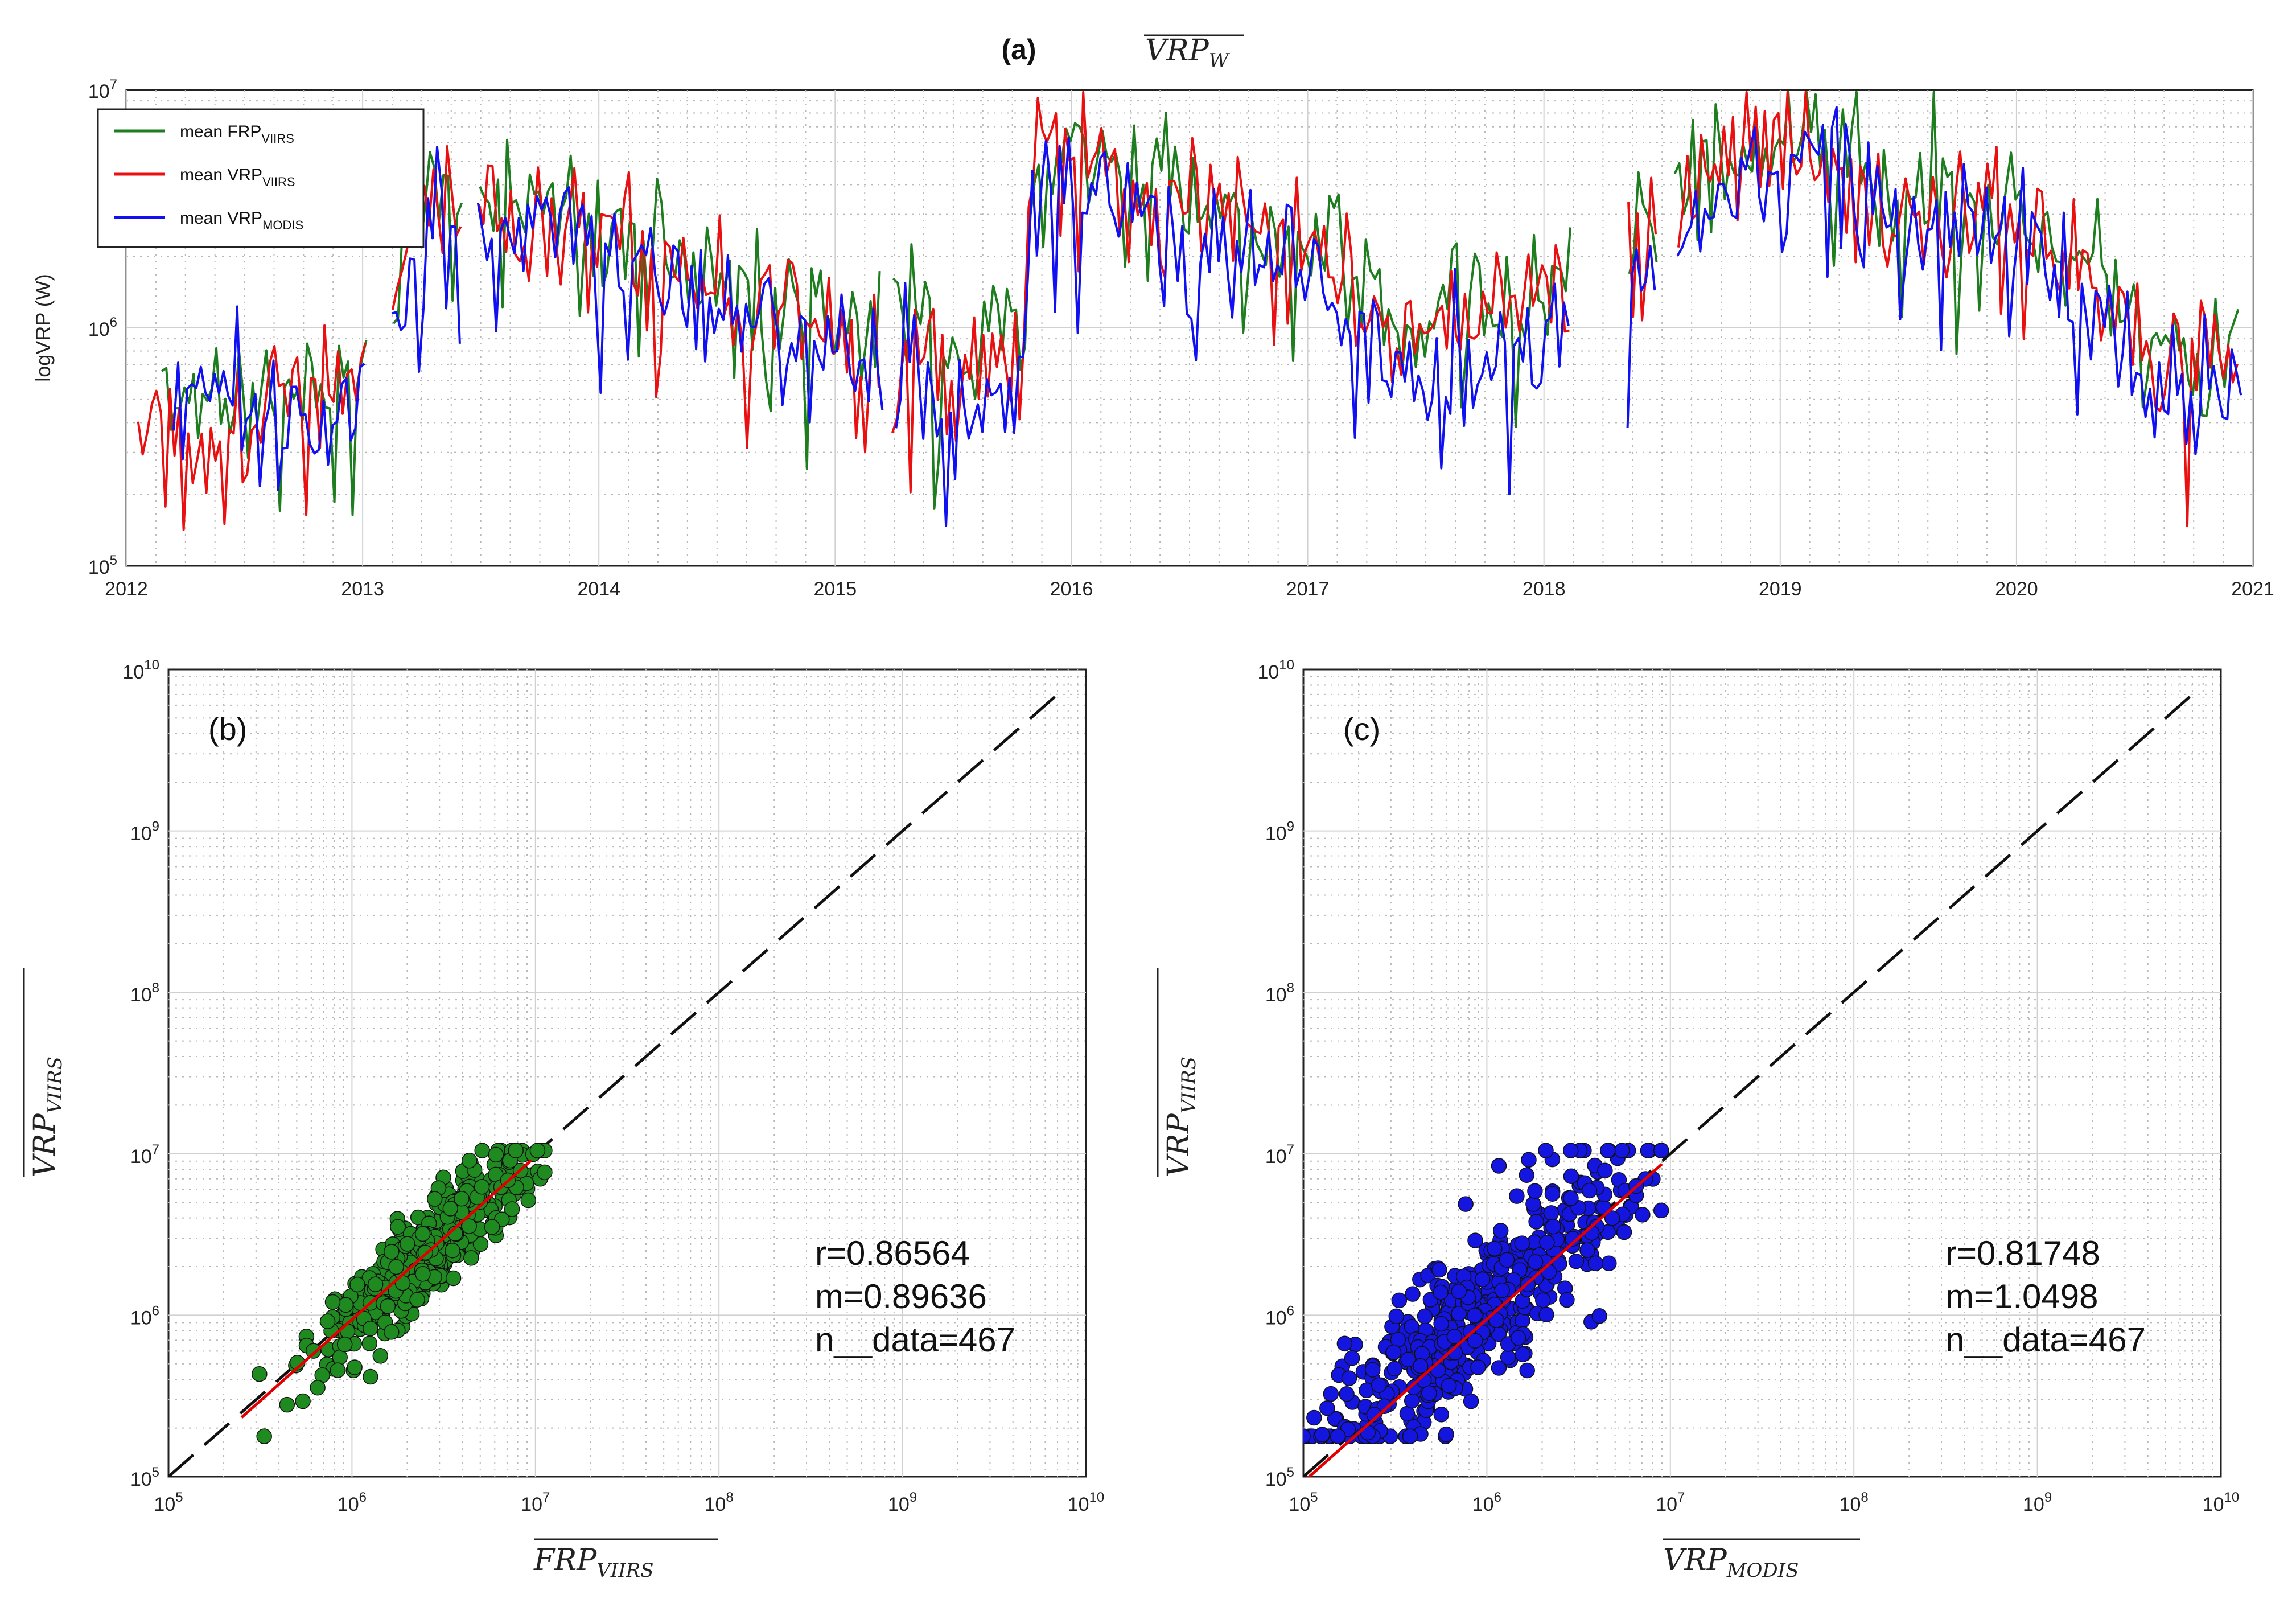  What do you see at coordinates (598, 589) in the screenshot?
I see `x-tick-label: 2014` at bounding box center [598, 589].